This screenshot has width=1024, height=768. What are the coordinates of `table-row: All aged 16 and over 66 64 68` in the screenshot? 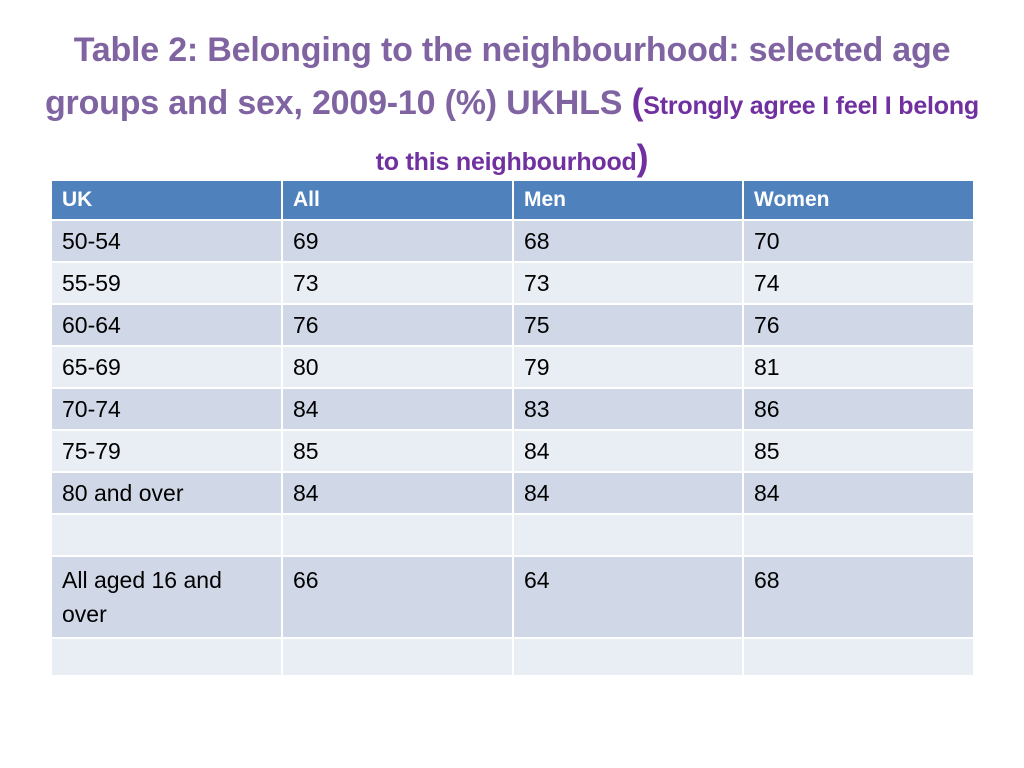 It's located at (512, 597).